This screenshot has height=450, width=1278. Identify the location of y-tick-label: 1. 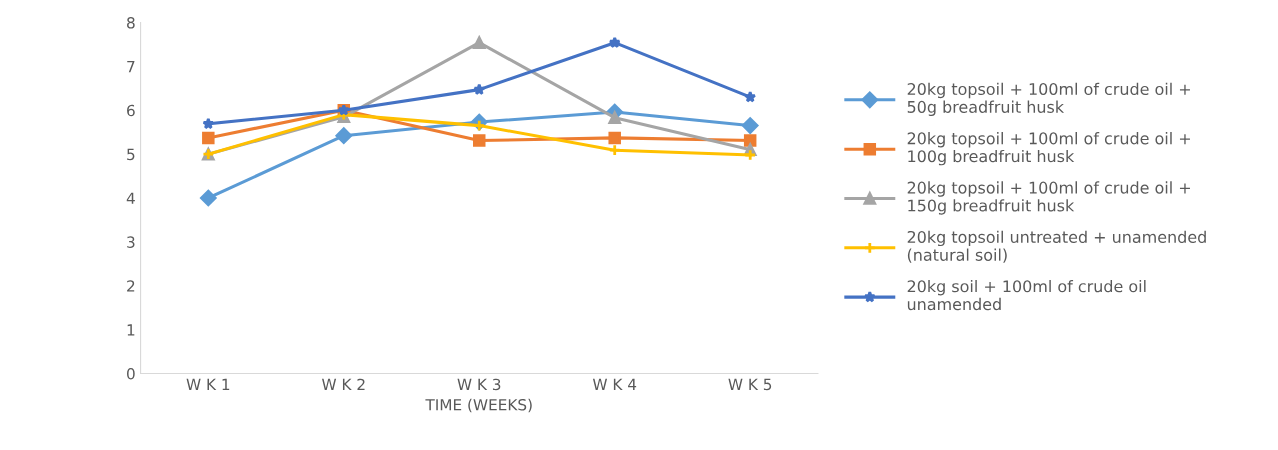
(131, 330).